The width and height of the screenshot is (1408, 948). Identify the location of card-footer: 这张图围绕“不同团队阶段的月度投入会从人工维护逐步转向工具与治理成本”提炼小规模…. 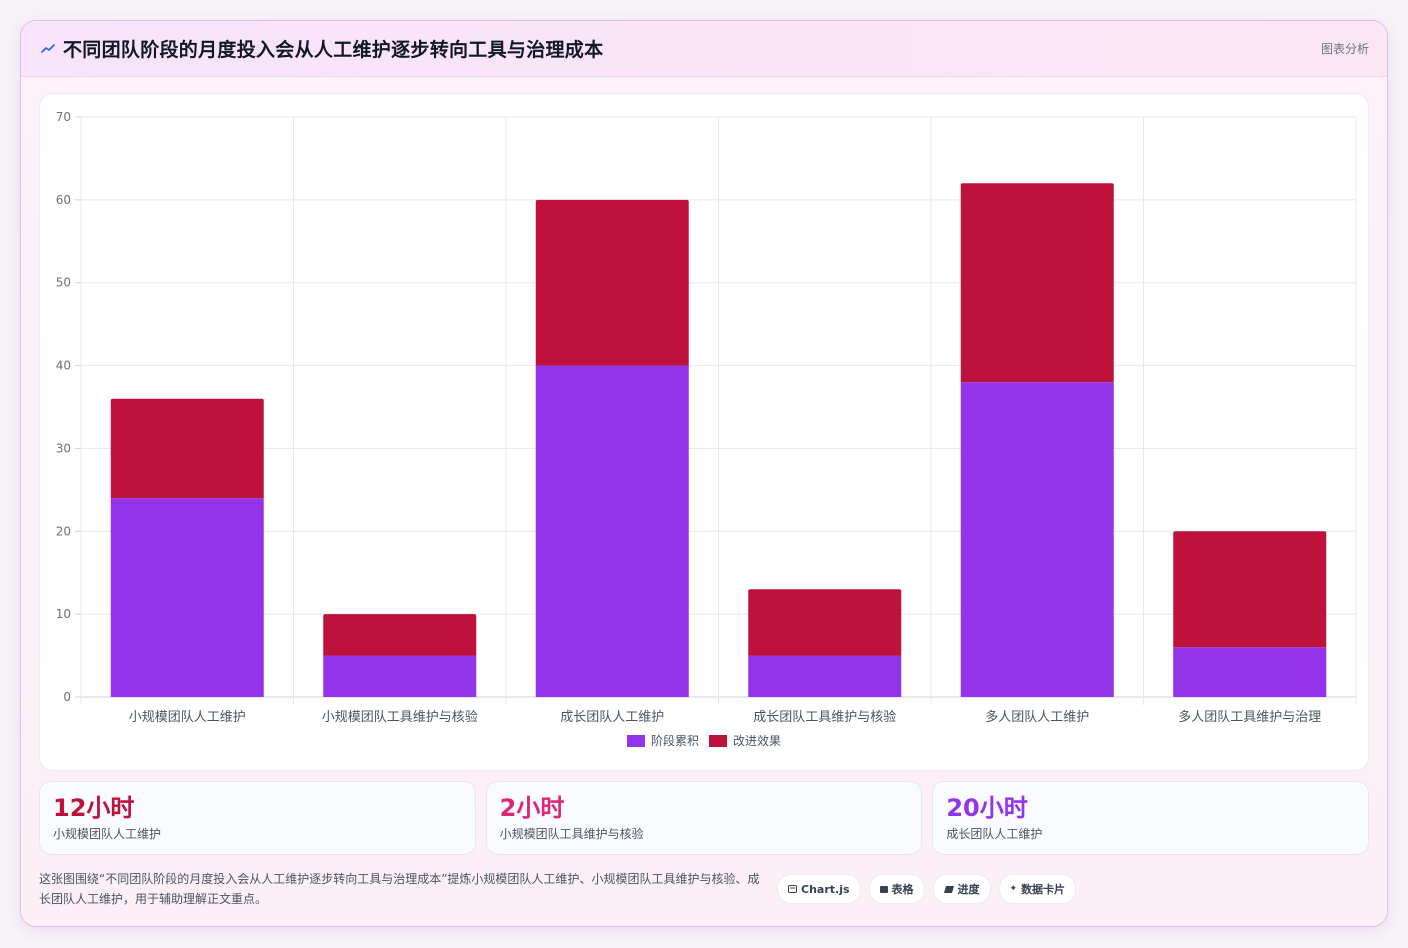
(704, 889).